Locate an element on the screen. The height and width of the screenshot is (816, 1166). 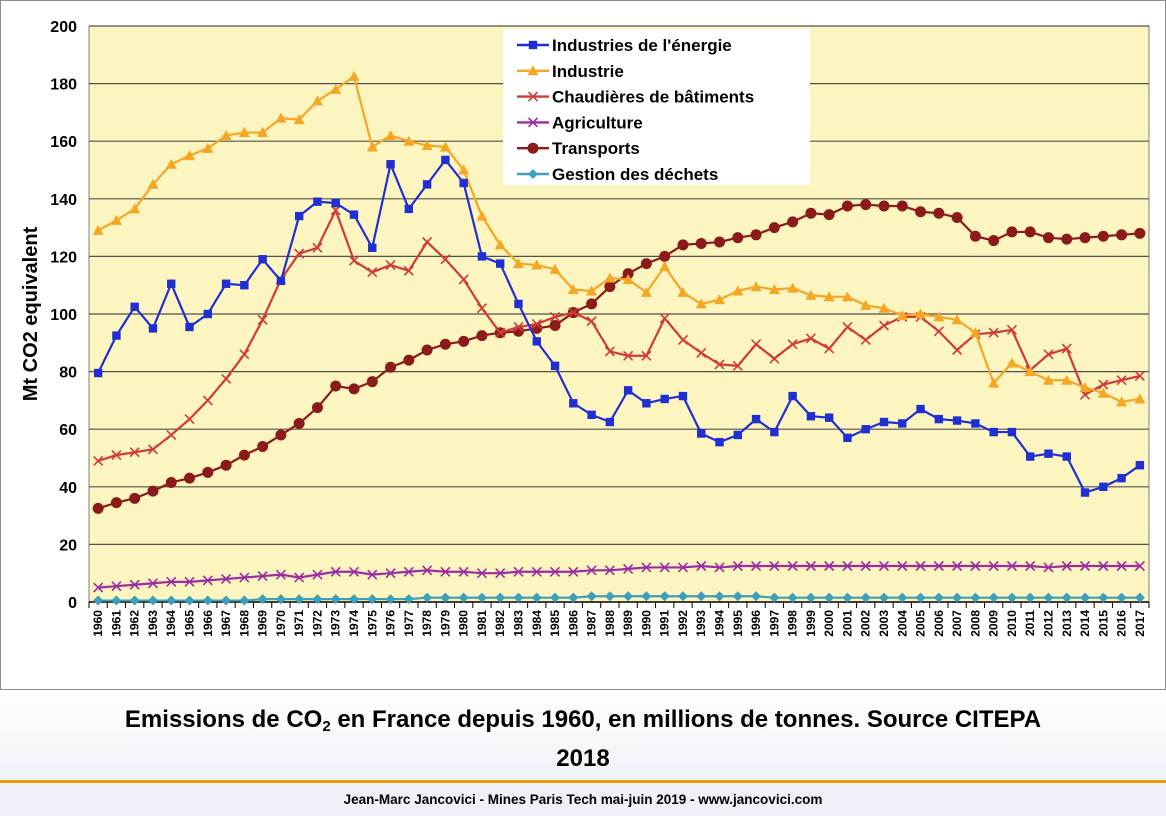
x-tick-label: 1980 is located at coordinates (464, 623).